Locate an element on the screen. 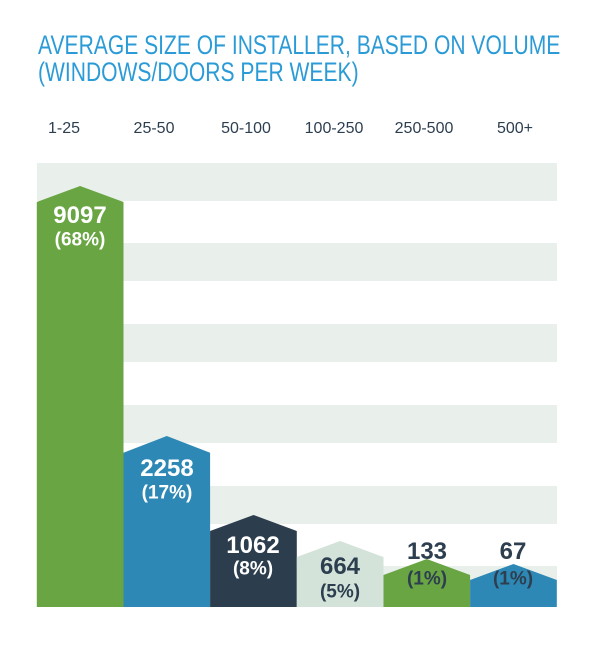  bar-value-25-50: 2258 is located at coordinates (167, 468).